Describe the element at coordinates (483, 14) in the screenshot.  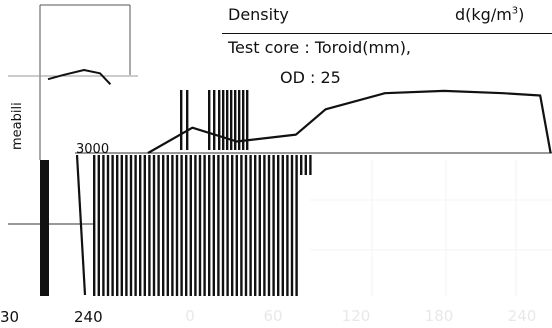
I see `density-unit-text: d(kg/m` at that location.